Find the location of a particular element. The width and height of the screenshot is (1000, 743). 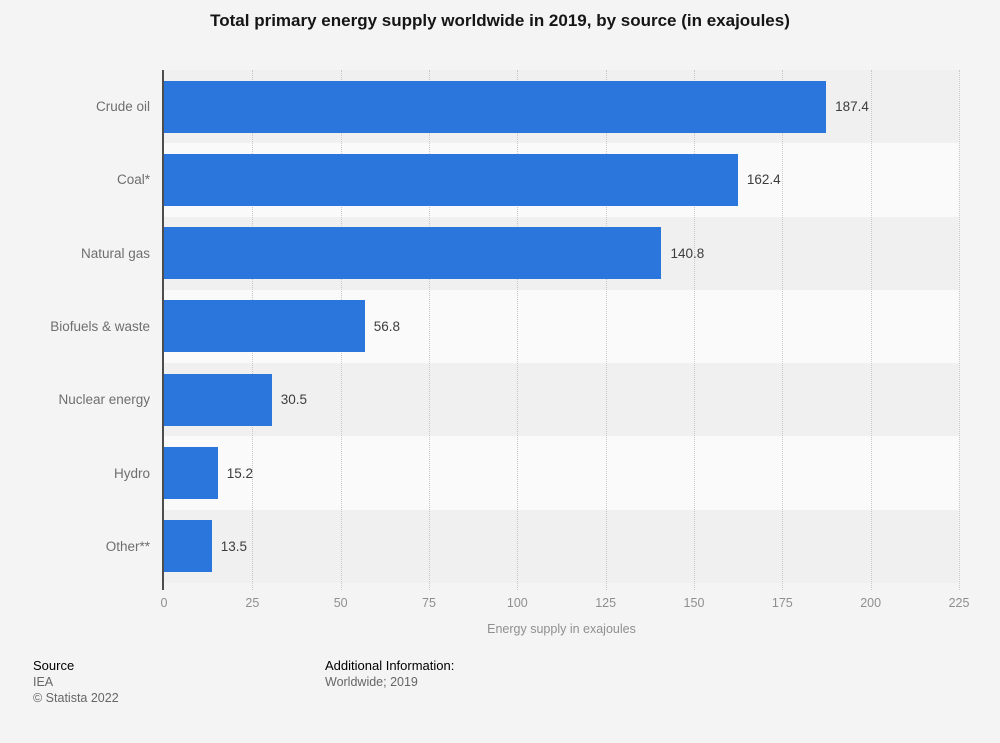

y-axis-line is located at coordinates (163, 330).